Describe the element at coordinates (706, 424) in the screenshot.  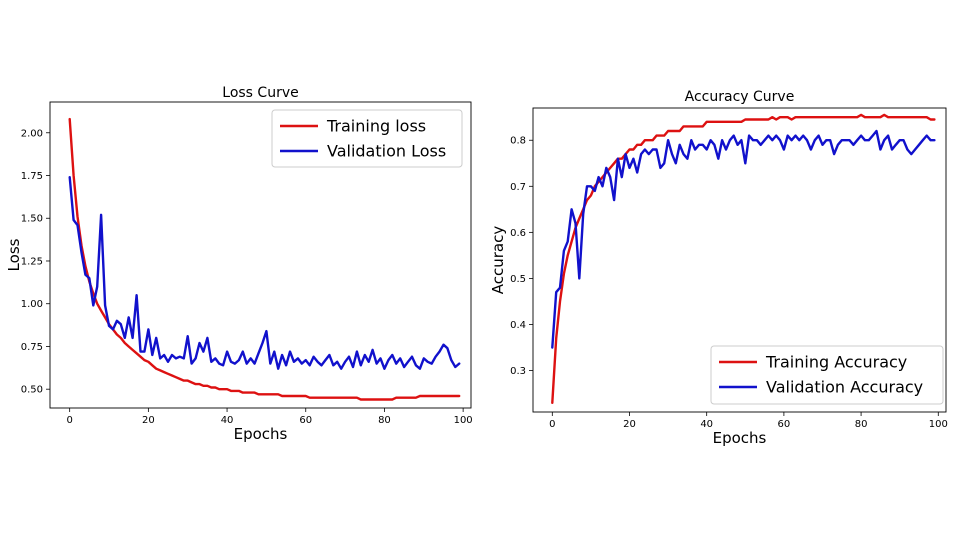
I see `chart1-xtick-label: 40` at that location.